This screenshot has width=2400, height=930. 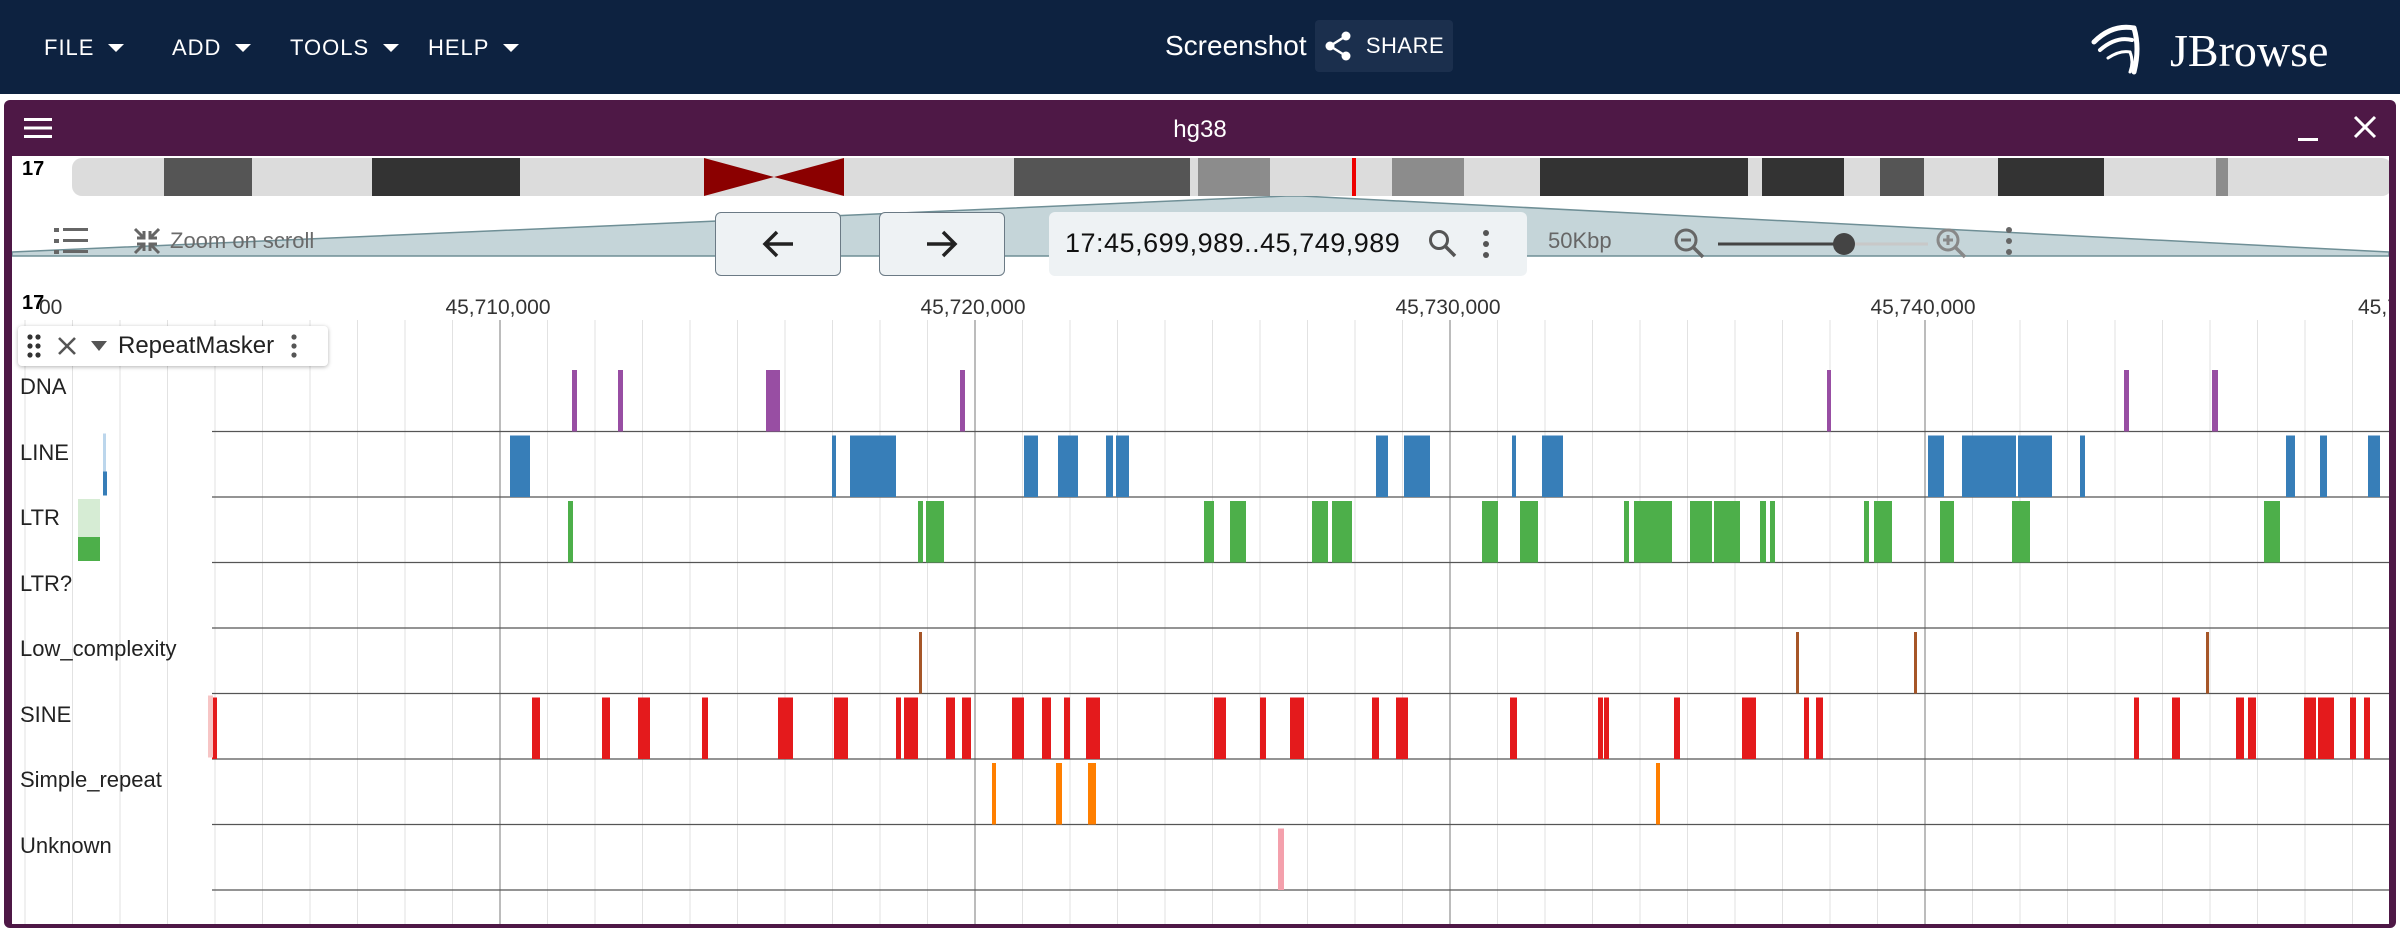 I want to click on location-search-box: 17:45,699,989..45,749,989, so click(x=1288, y=244).